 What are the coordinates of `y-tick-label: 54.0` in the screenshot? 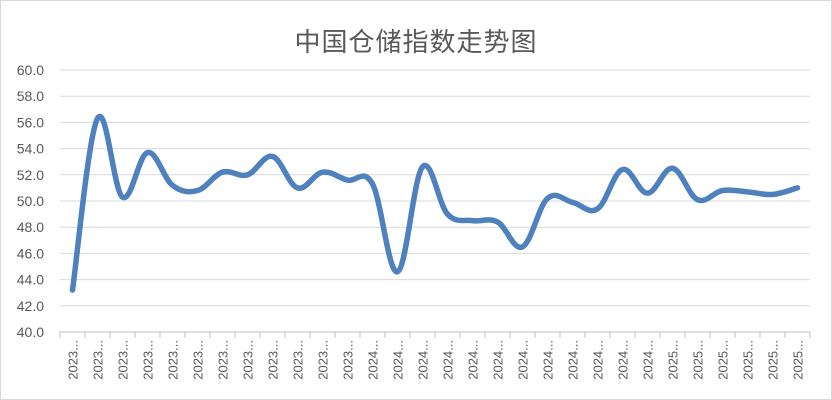 It's located at (30, 149).